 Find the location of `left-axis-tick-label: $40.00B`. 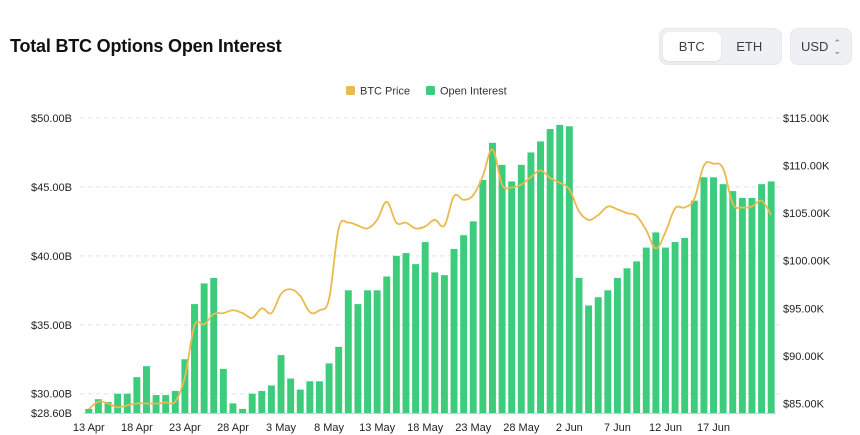

left-axis-tick-label: $40.00B is located at coordinates (51, 257).